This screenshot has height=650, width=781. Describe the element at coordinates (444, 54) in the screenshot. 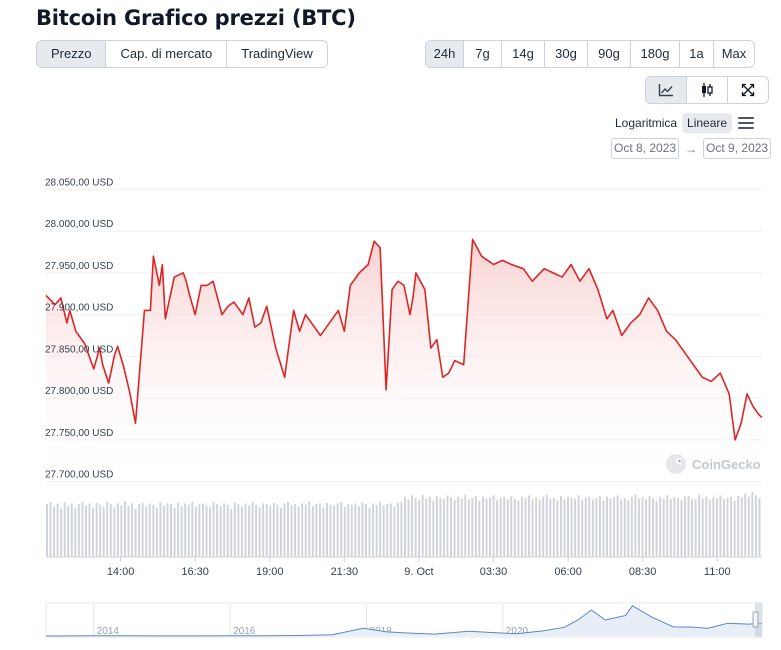

I see `range-24h: 24h` at that location.